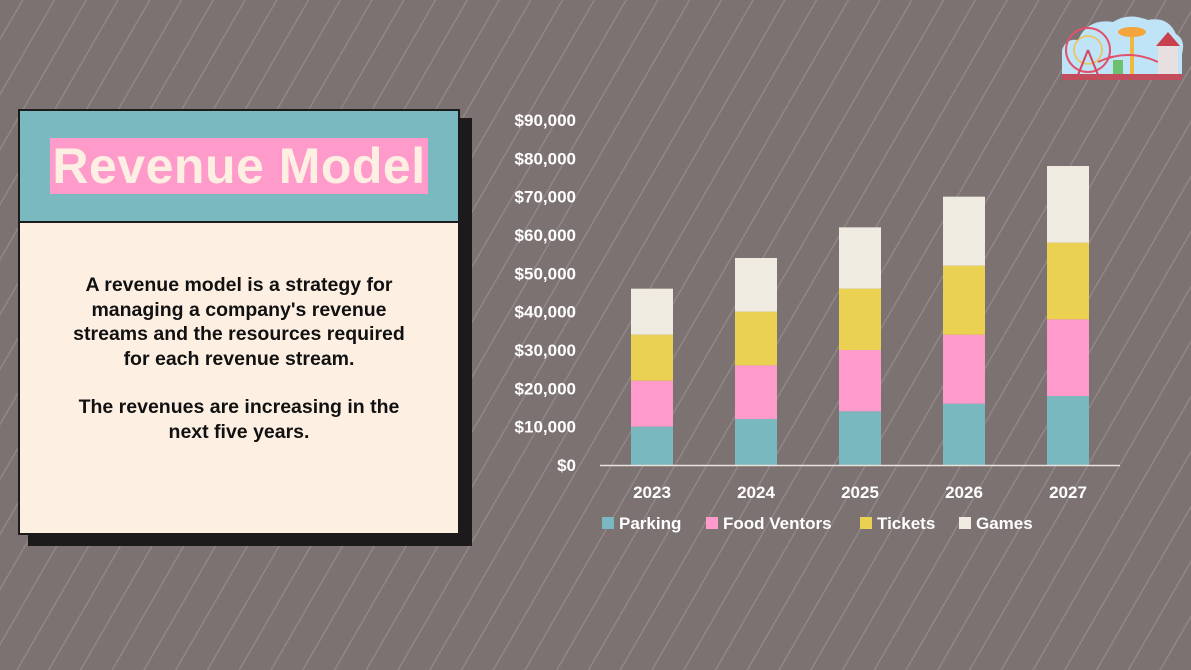 The image size is (1191, 670). Describe the element at coordinates (860, 438) in the screenshot. I see `bar-parking-2025` at that location.